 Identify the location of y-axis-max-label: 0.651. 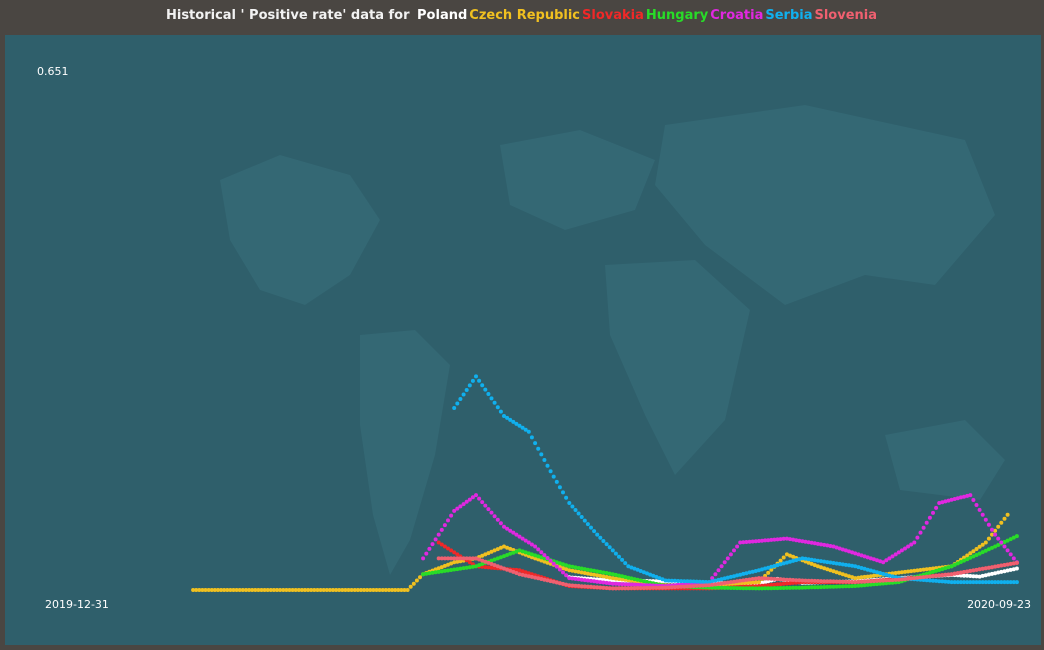
(53, 71).